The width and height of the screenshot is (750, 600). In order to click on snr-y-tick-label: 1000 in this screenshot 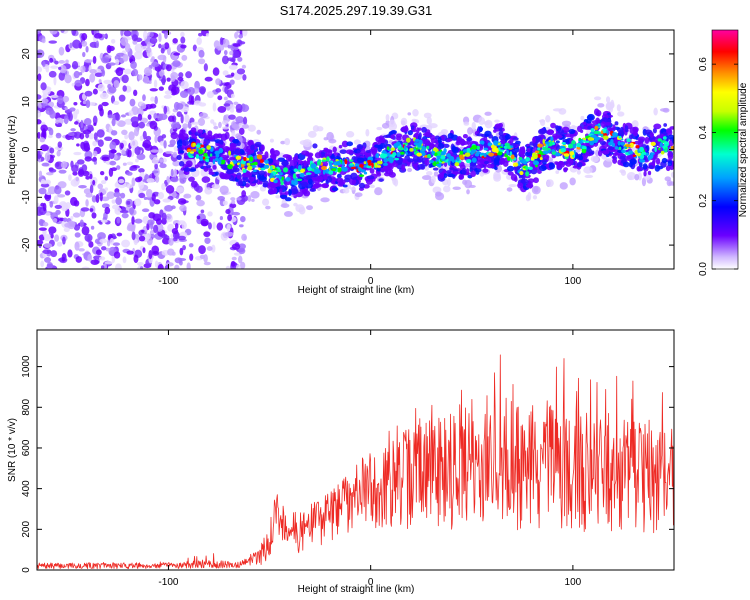, I will do `click(26, 366)`.